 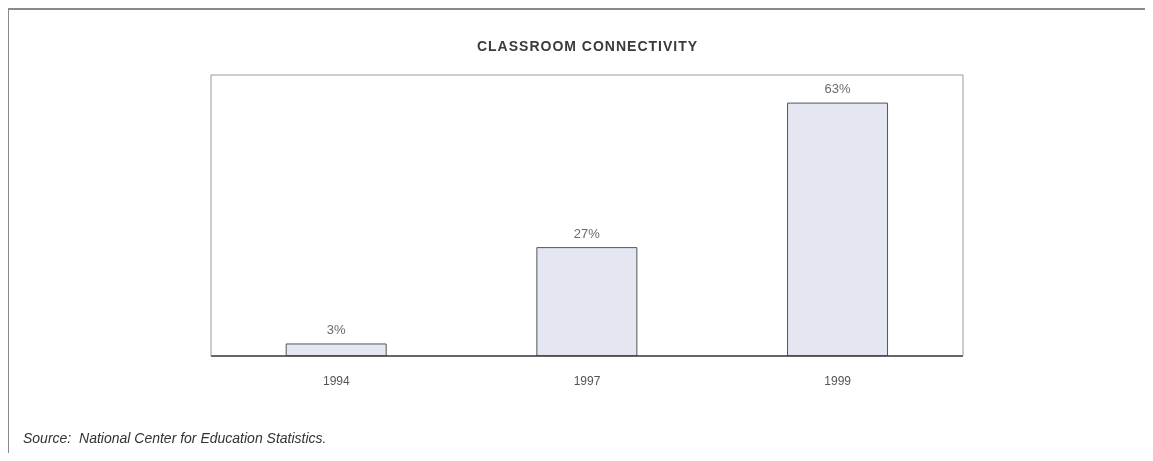 What do you see at coordinates (838, 380) in the screenshot?
I see `x-tick-label: 1999` at bounding box center [838, 380].